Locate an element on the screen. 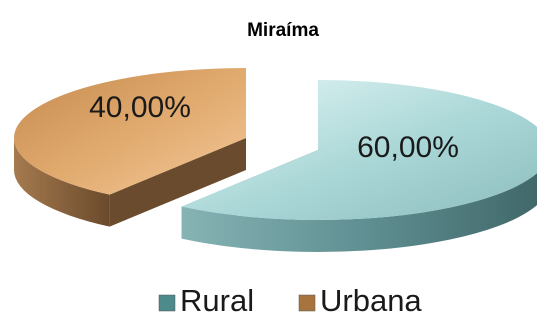  legend-swatch-rural is located at coordinates (167, 303).